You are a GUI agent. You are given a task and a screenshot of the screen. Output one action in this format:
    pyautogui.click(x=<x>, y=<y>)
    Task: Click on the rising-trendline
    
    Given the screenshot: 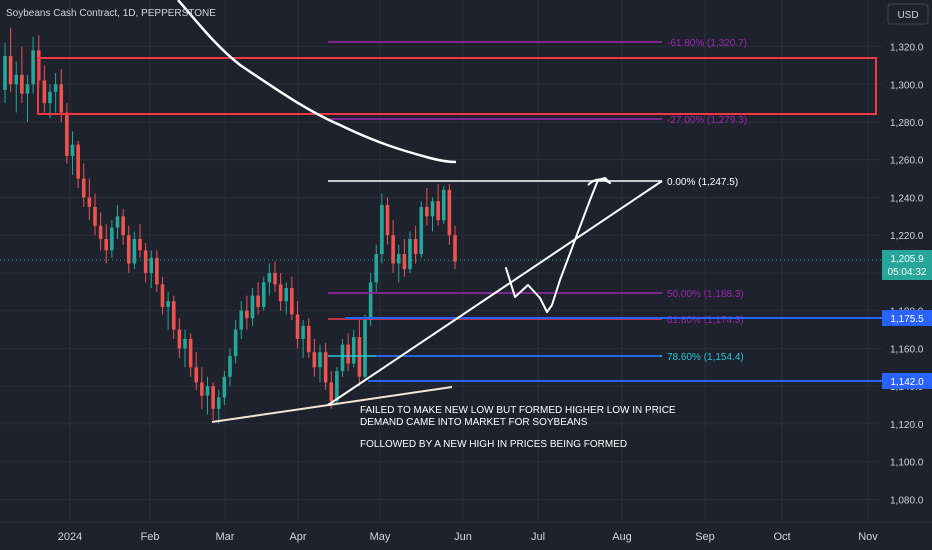 What is the action you would take?
    pyautogui.click(x=495, y=293)
    